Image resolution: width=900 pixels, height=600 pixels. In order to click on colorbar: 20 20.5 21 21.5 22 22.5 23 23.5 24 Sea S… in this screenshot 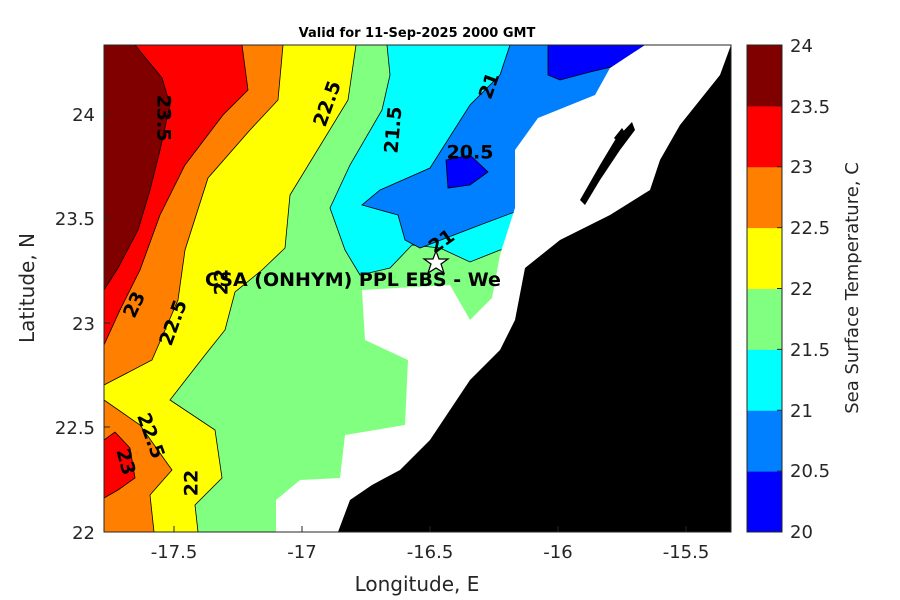, I will do `click(804, 289)`.